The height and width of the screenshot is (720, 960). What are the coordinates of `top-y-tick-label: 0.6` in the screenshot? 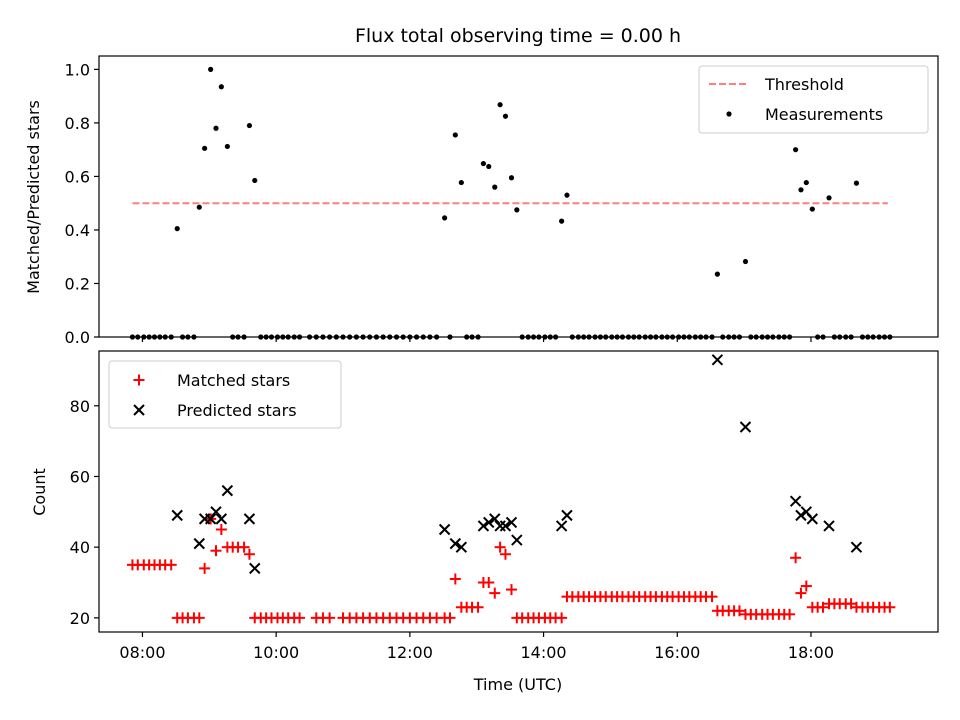 It's located at (77, 176).